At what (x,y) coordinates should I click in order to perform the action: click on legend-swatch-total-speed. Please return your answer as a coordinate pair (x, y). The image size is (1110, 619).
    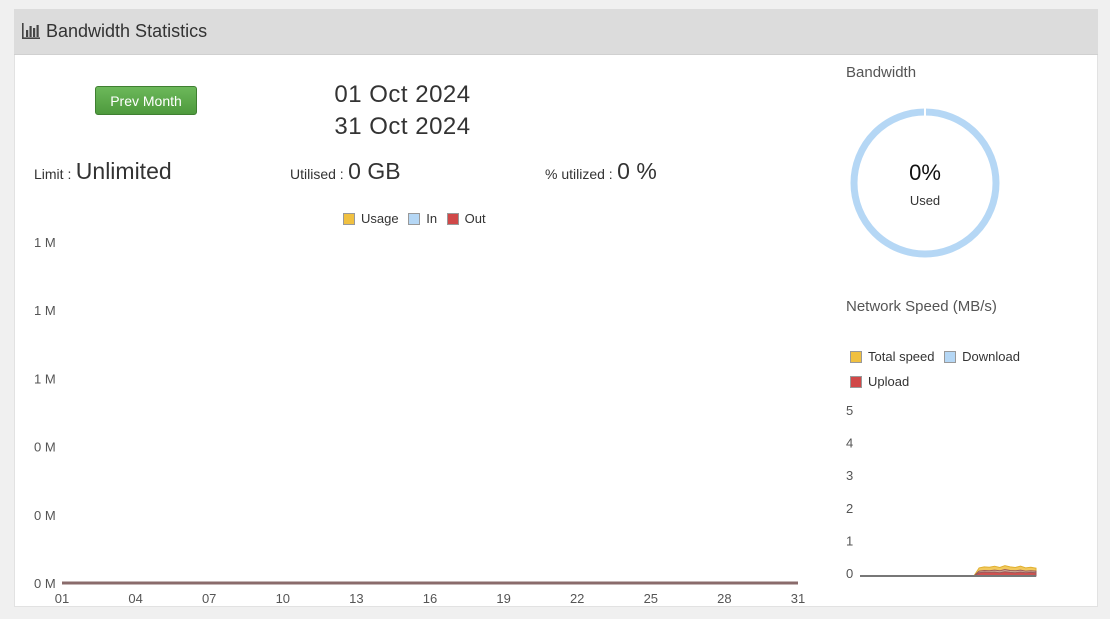
    Looking at the image, I should click on (856, 357).